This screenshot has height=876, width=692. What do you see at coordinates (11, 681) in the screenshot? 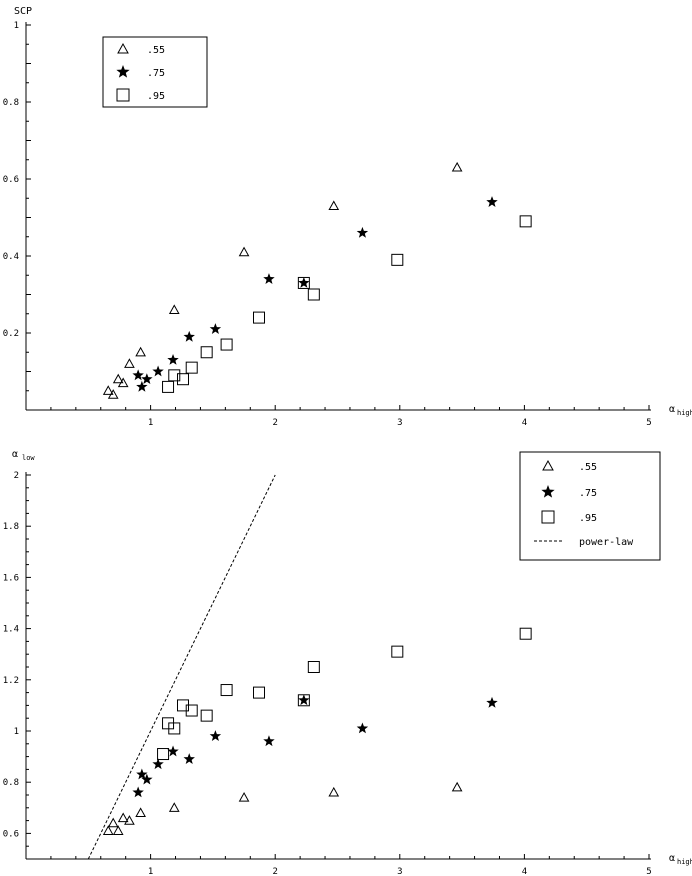
I see `y-tick-label: 1.2` at bounding box center [11, 681].